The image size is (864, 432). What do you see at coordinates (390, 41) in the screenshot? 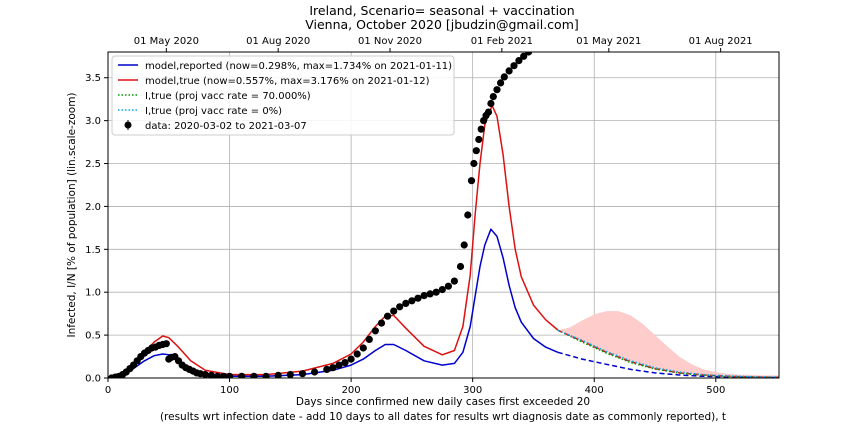
I see `top-tick-label: 01 Nov 2020` at bounding box center [390, 41].